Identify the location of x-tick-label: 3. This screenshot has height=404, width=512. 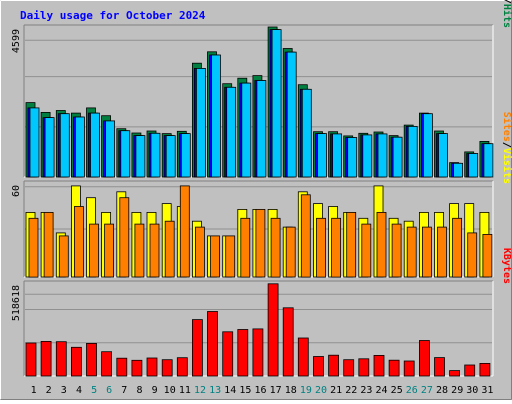
(64, 390).